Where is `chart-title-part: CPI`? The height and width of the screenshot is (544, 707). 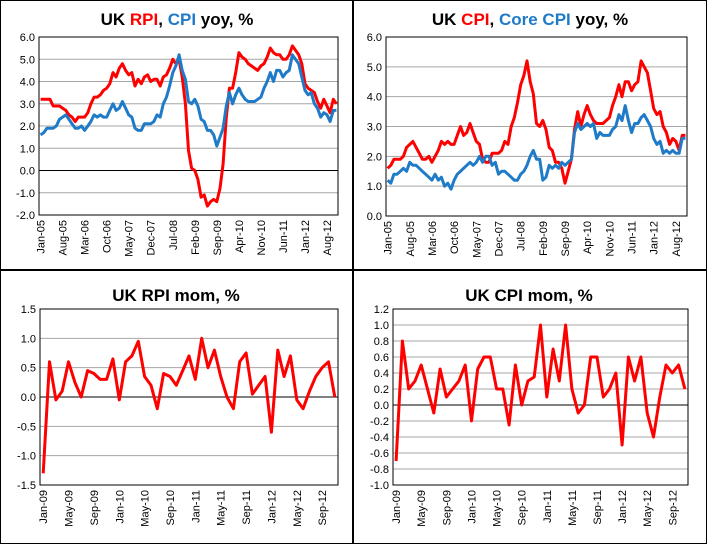 chart-title-part: CPI is located at coordinates (182, 19).